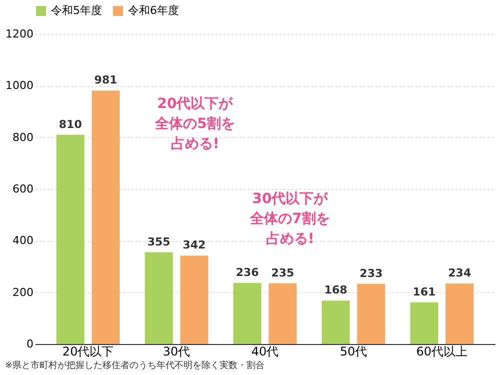 Image resolution: width=500 pixels, height=375 pixels. Describe the element at coordinates (135, 365) in the screenshot. I see `text: ※県と市町村が把握した移住者のうち年代不明を除く実数・割合` at that location.